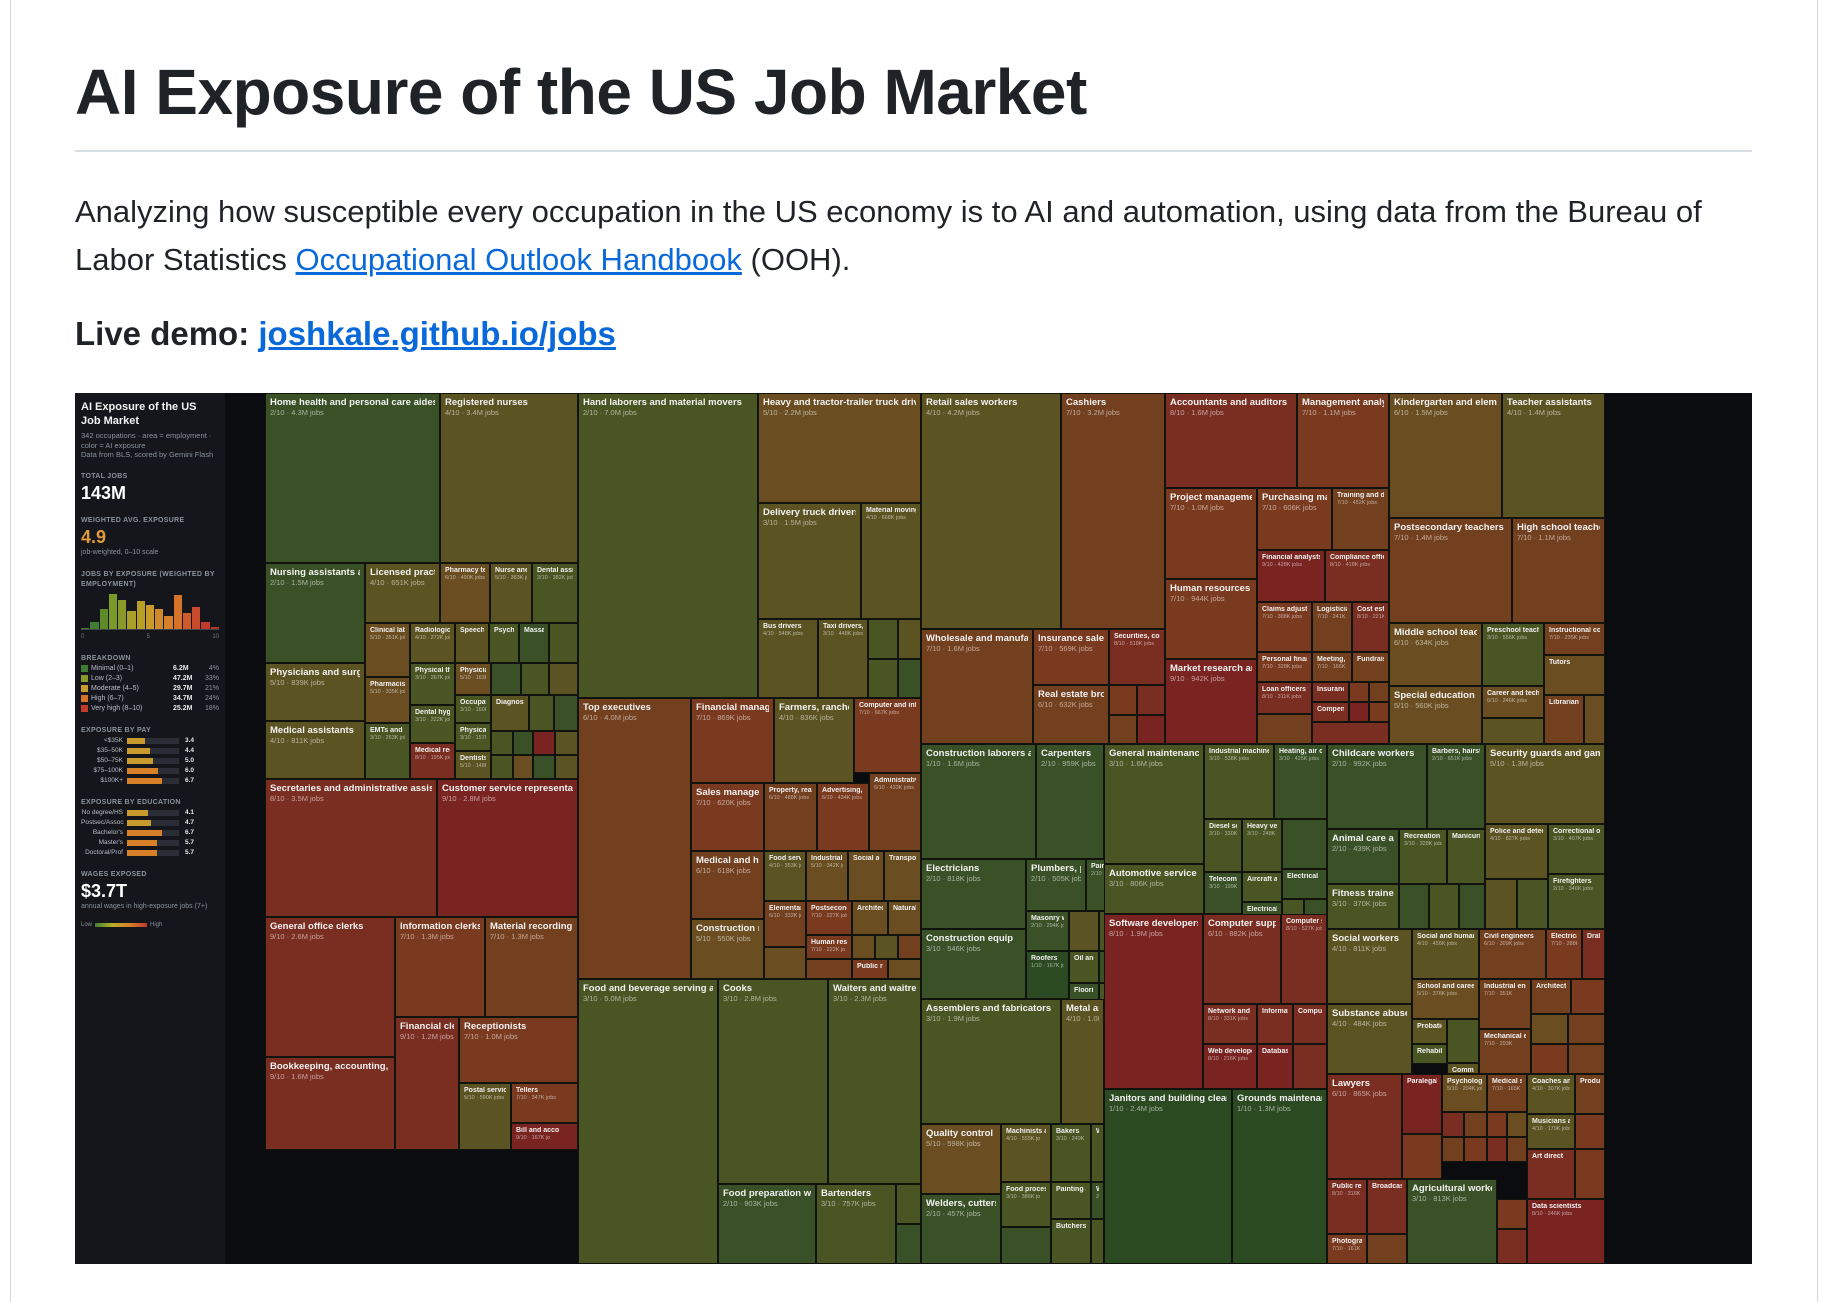 This screenshot has height=1302, width=1822. What do you see at coordinates (1211, 701) in the screenshot?
I see `treemap-tile: Market research analyst9/10 · 942K jobs` at bounding box center [1211, 701].